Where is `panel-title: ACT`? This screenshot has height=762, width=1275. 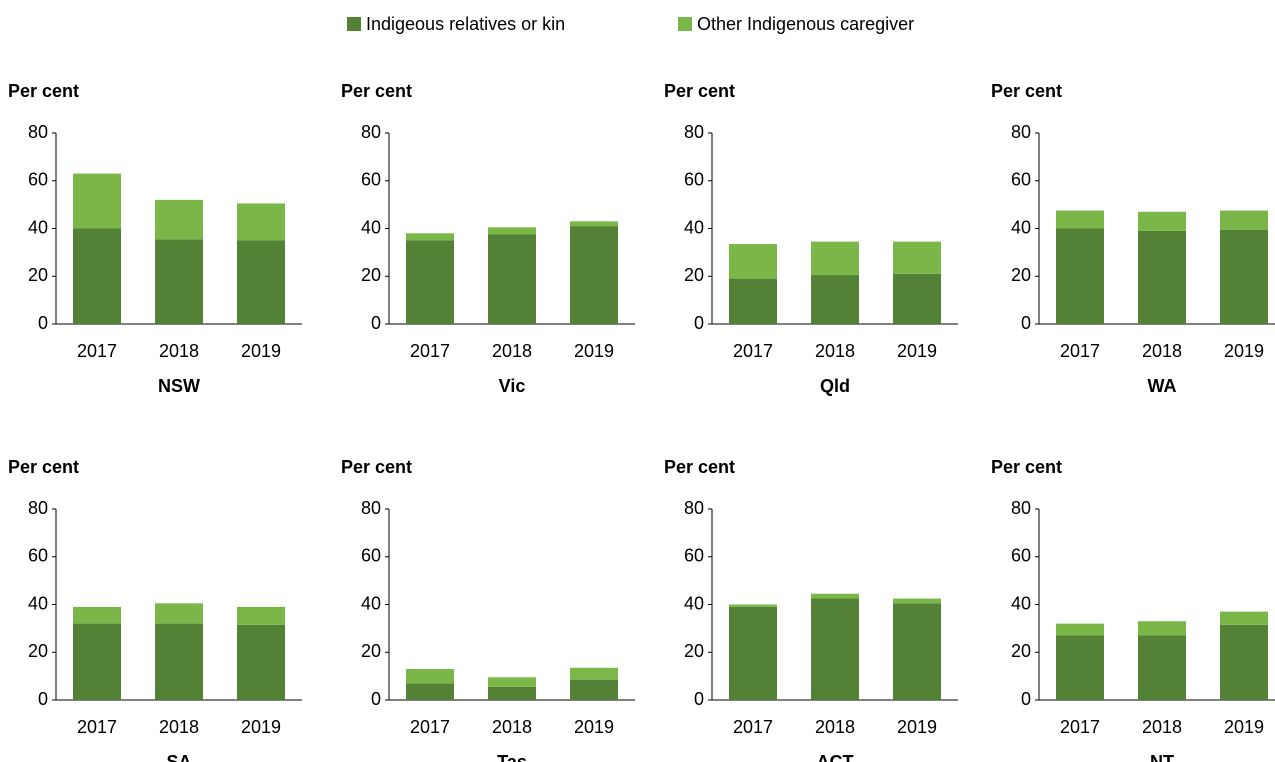
panel-title: ACT is located at coordinates (835, 757).